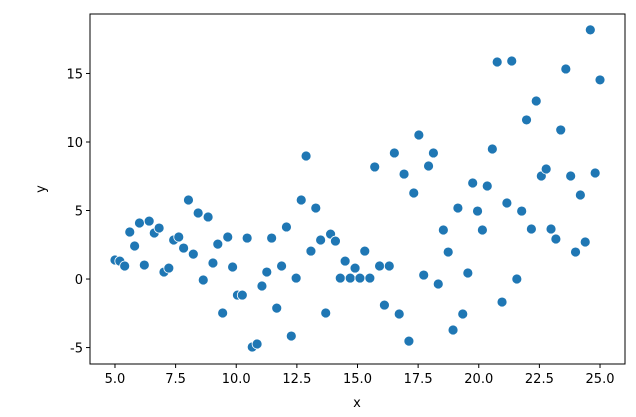 This screenshot has width=636, height=417. What do you see at coordinates (115, 379) in the screenshot?
I see `x-tick-label: 5.0` at bounding box center [115, 379].